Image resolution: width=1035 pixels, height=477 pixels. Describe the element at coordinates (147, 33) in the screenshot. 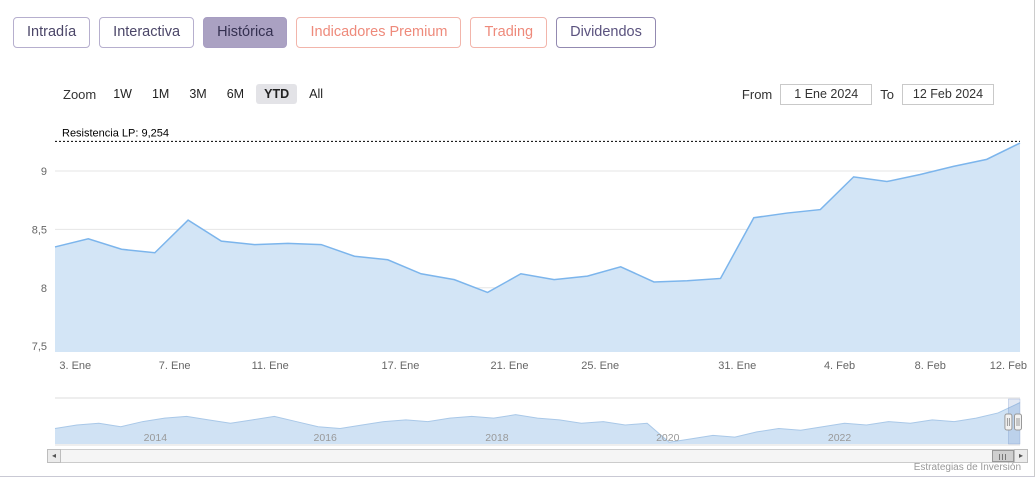

I see `tab-interactiva: Interactiva` at that location.